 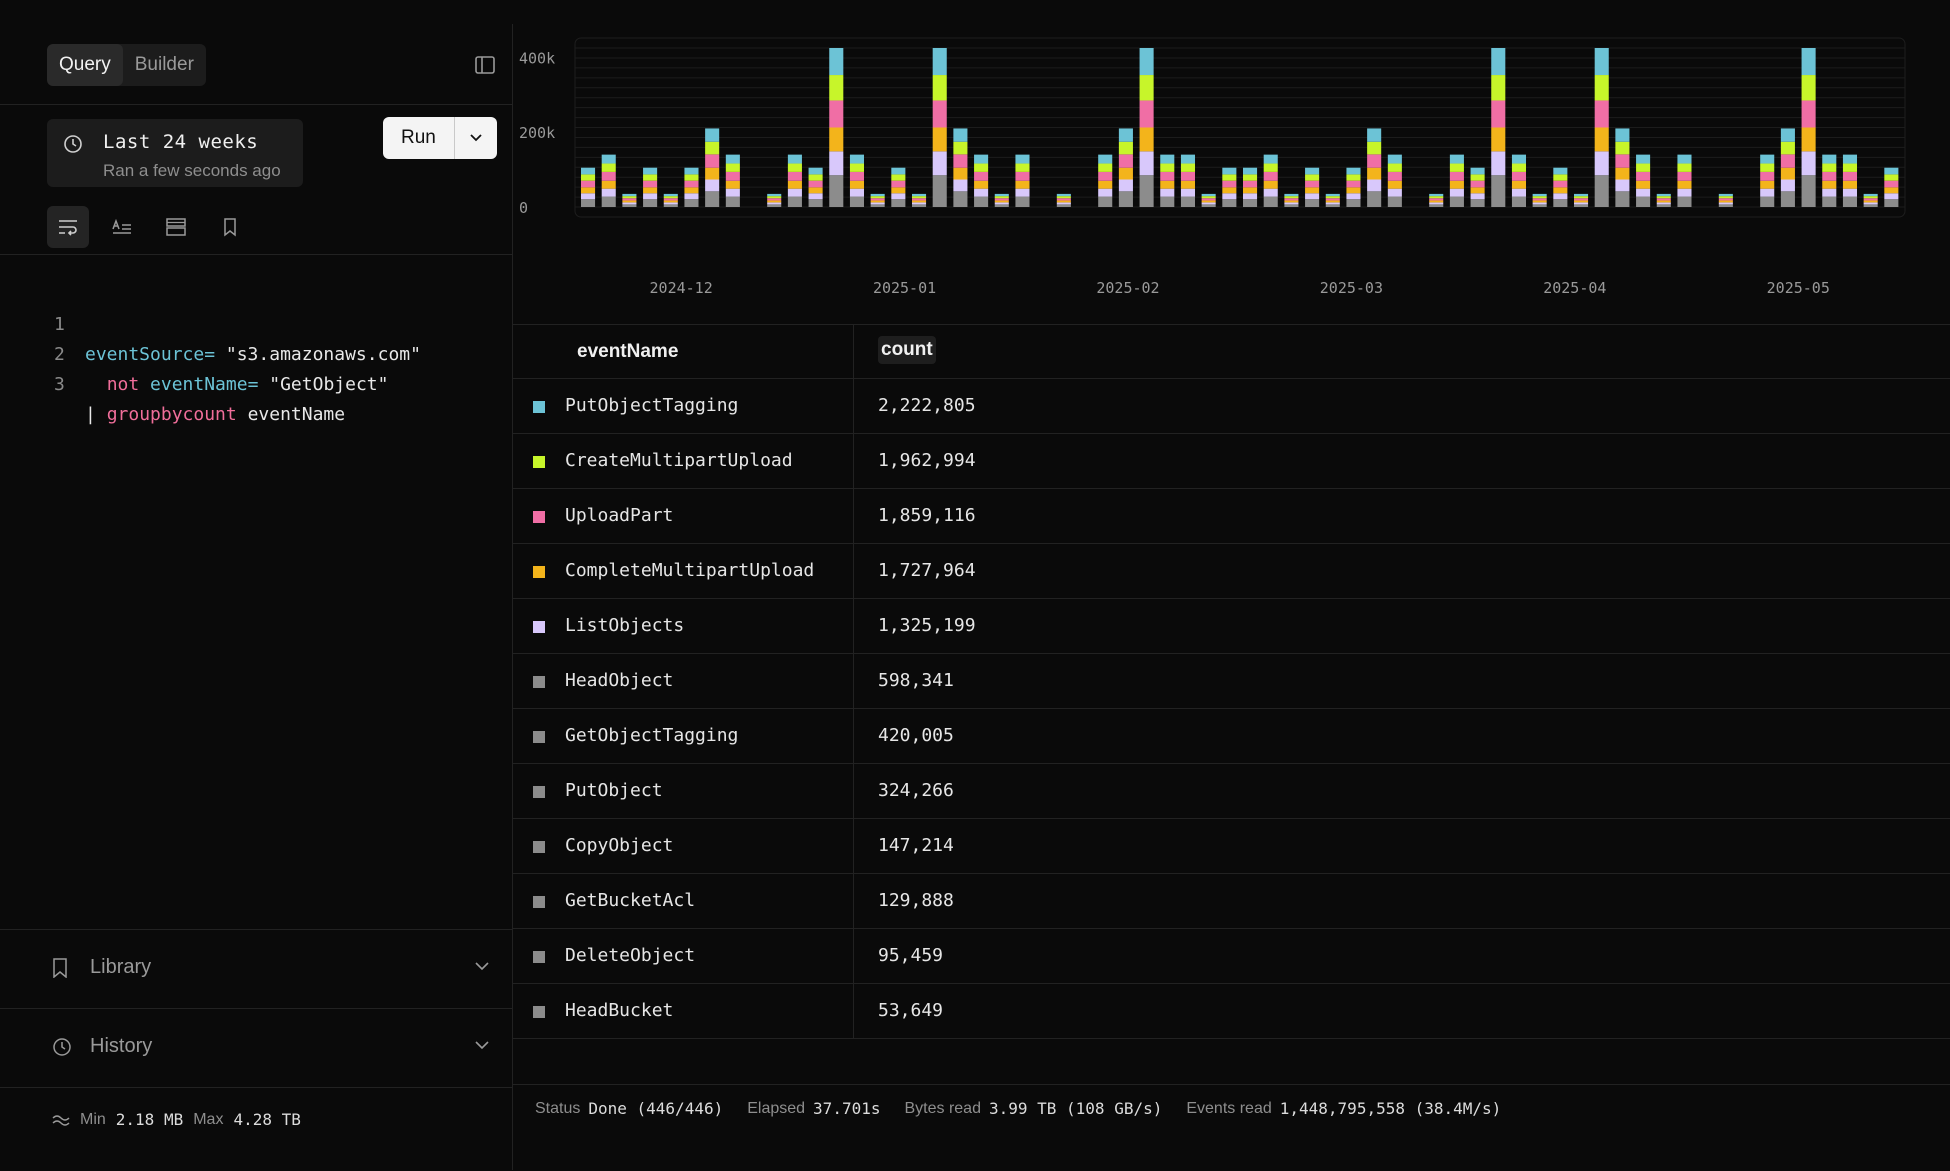 I want to click on save-query-button, so click(x=230, y=227).